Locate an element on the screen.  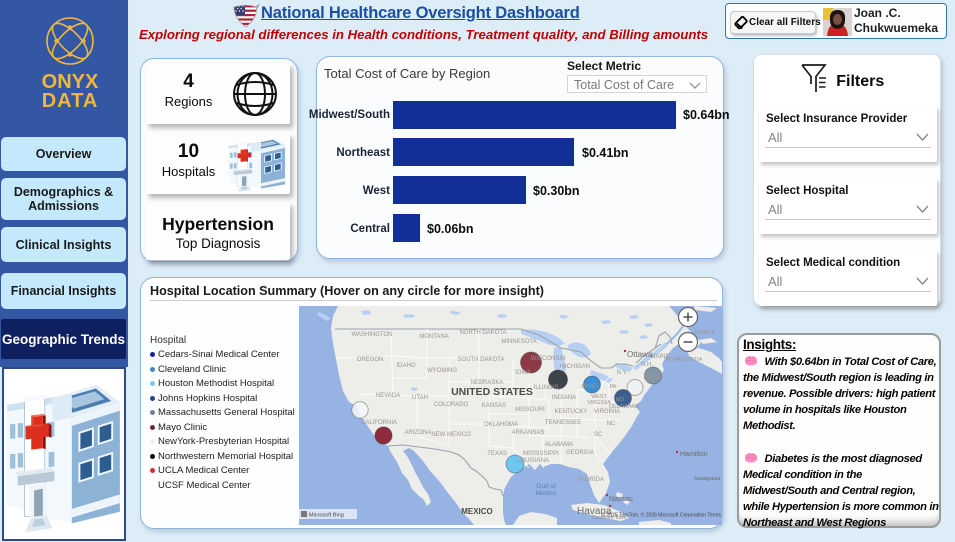
svg-text: GEORGIA is located at coordinates (580, 453).